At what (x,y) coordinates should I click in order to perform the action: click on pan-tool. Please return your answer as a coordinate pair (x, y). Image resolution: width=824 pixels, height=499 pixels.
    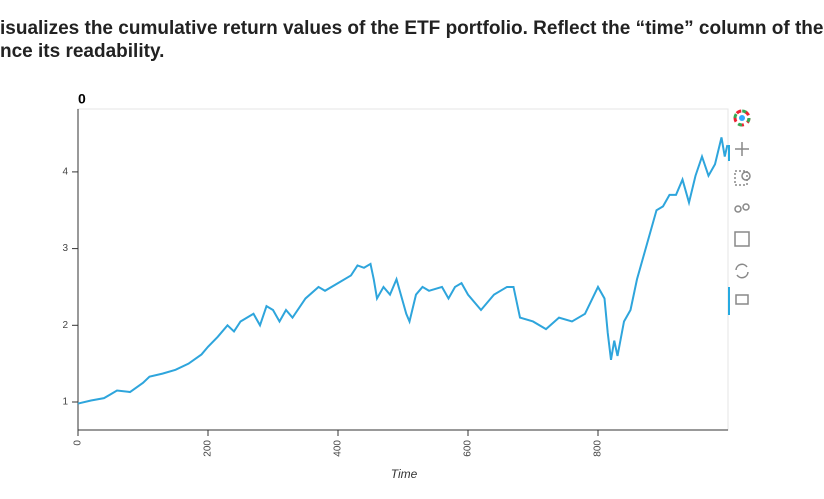
    Looking at the image, I should click on (742, 149).